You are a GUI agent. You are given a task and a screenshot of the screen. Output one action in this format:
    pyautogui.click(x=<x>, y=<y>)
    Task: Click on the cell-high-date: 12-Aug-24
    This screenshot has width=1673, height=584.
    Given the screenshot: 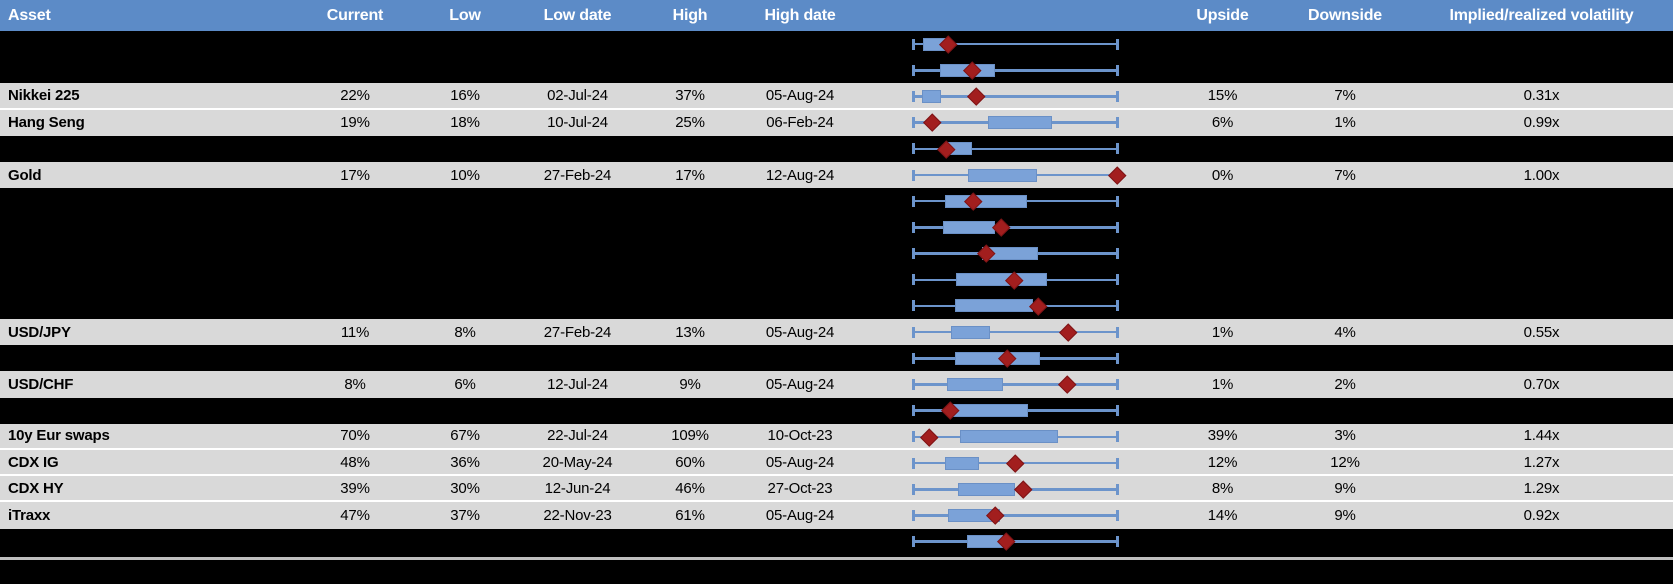 What is the action you would take?
    pyautogui.click(x=800, y=175)
    